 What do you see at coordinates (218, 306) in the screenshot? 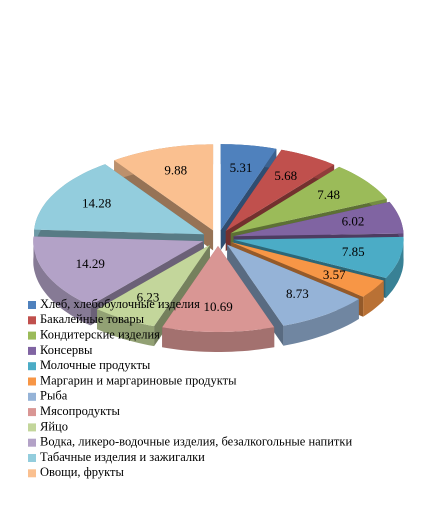
I see `data-label: 10.69` at bounding box center [218, 306].